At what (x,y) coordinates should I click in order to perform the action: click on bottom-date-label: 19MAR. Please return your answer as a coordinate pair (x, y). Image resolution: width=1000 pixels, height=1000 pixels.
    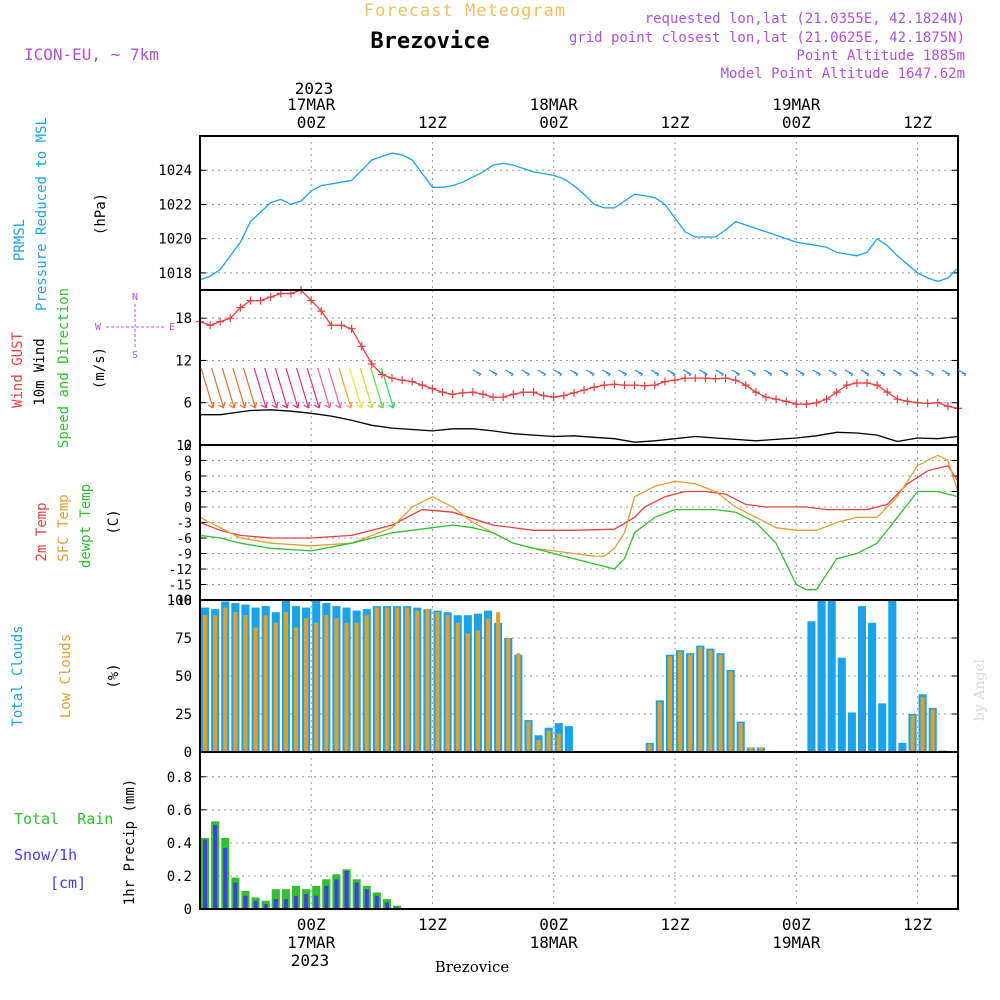
    Looking at the image, I should click on (796, 942).